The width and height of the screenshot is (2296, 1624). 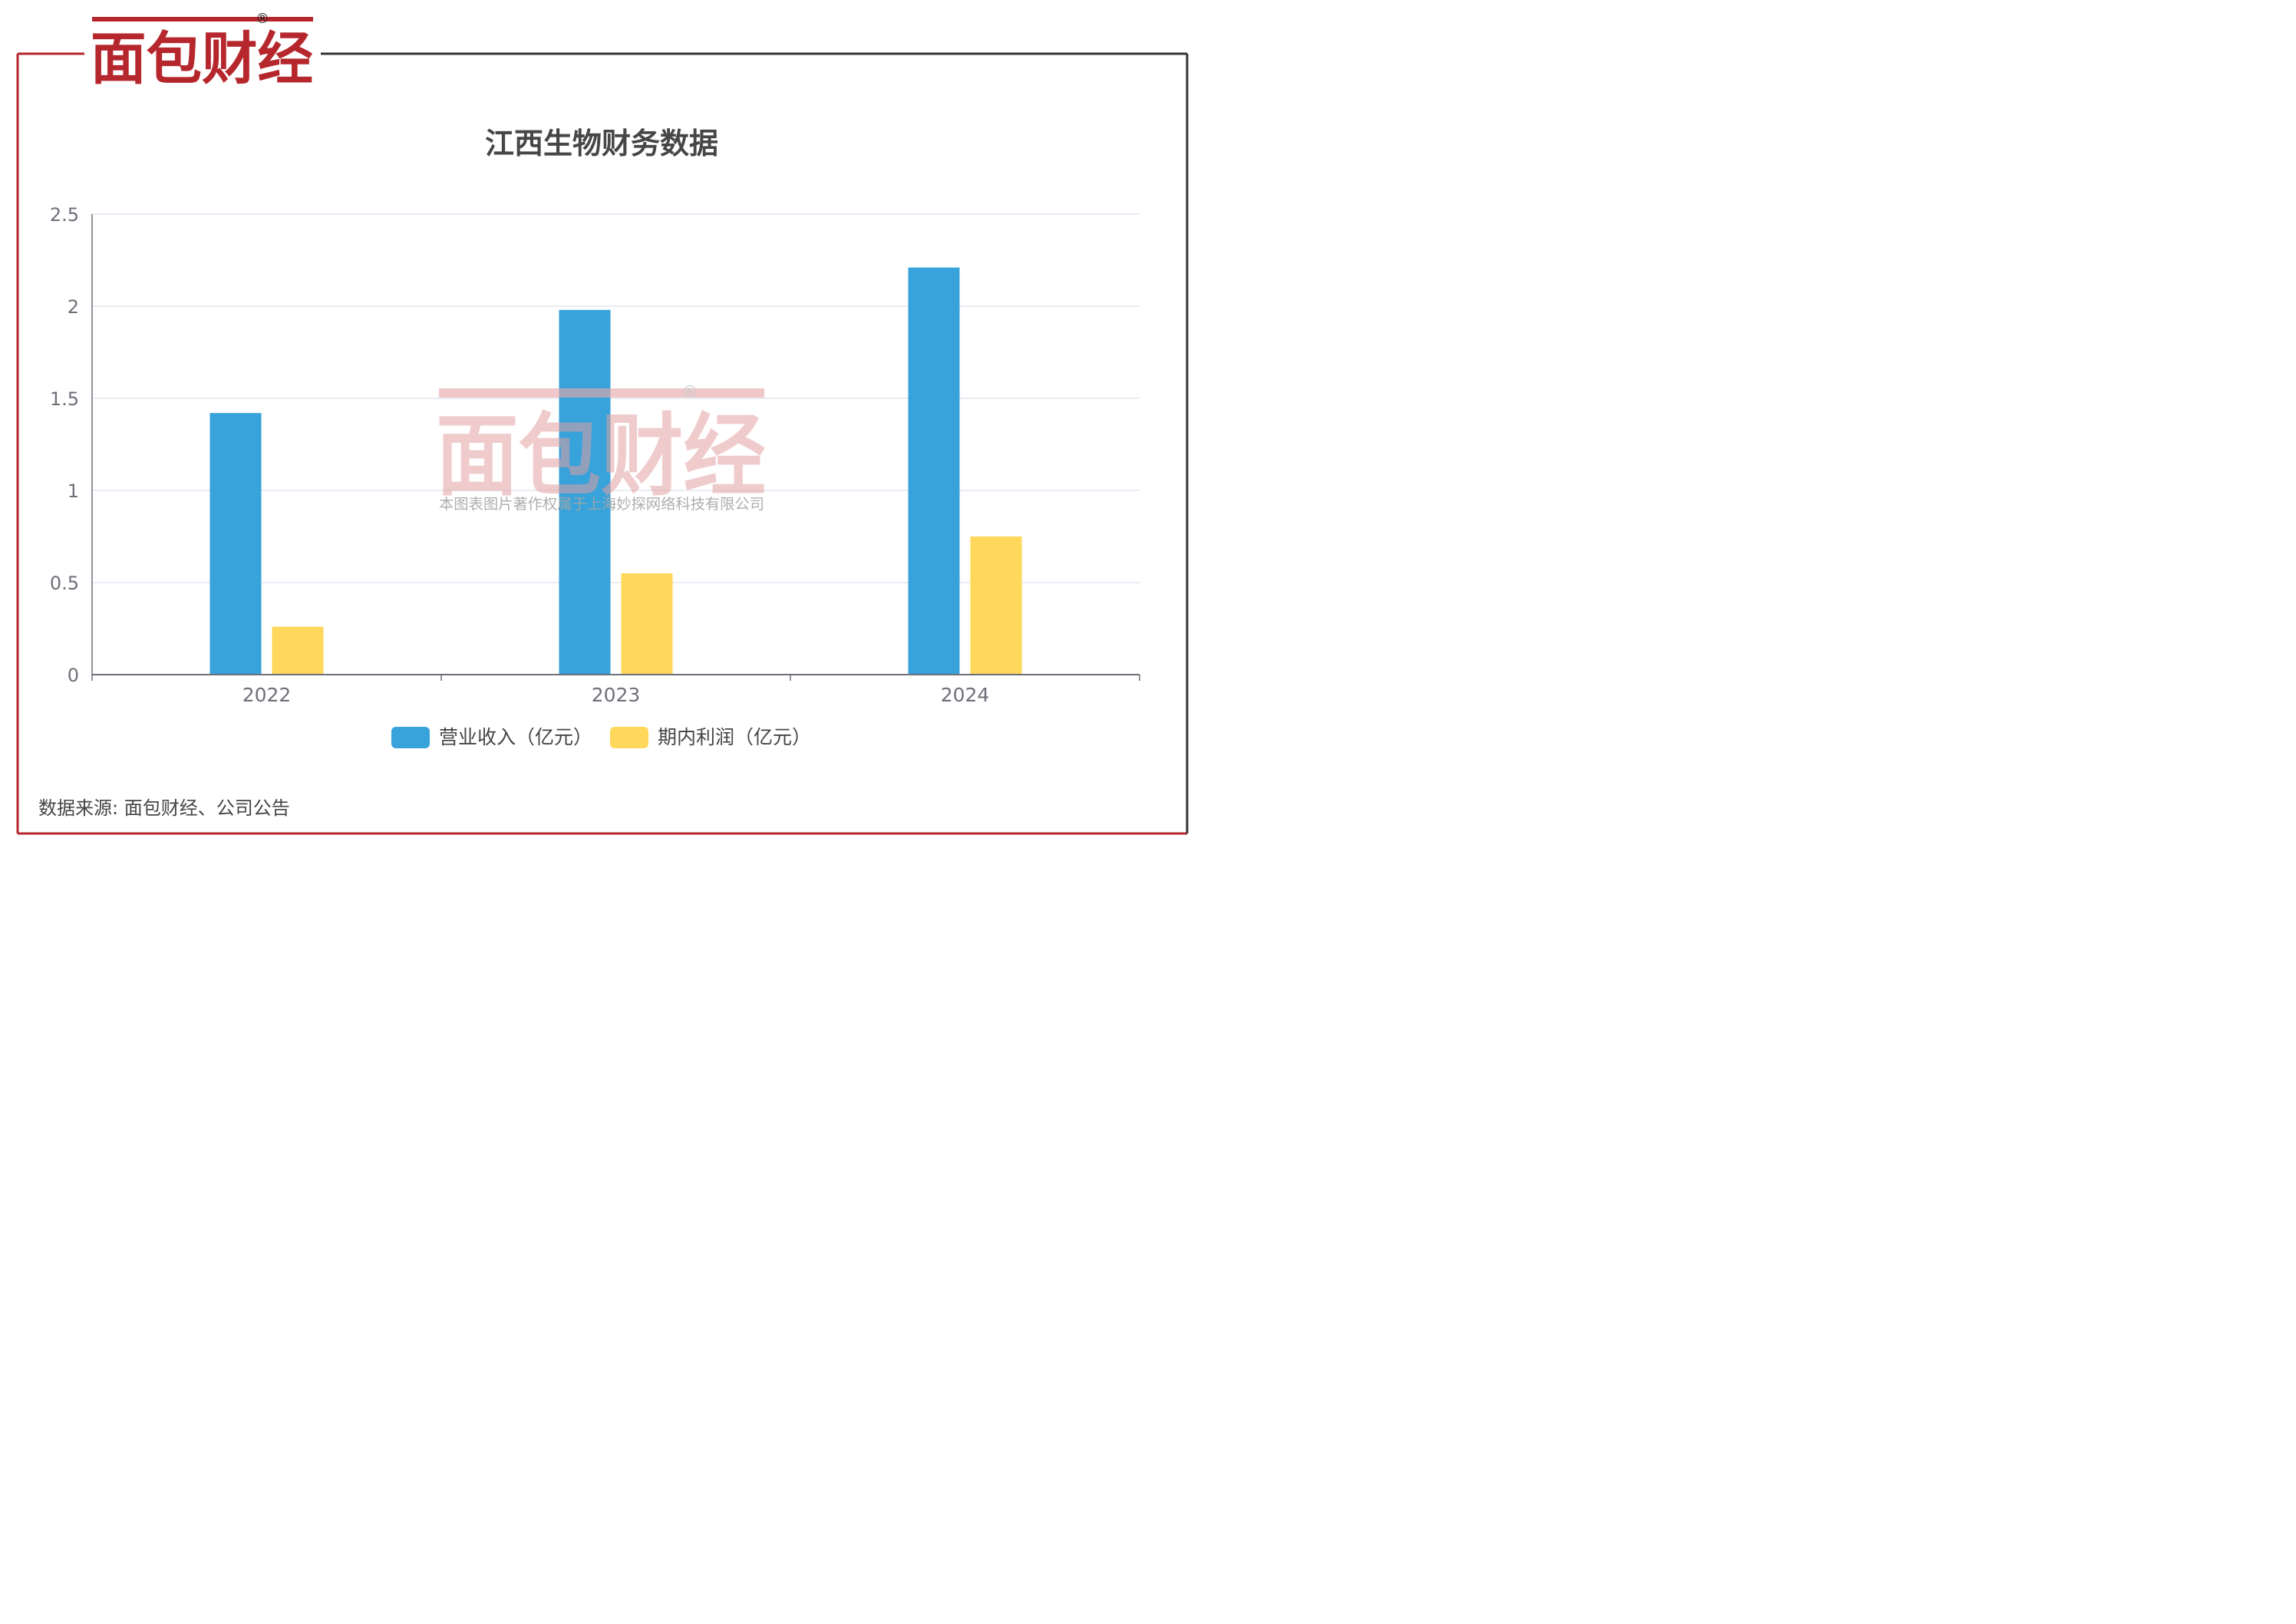 I want to click on watermark-logo-text: 面包财经, so click(x=601, y=456).